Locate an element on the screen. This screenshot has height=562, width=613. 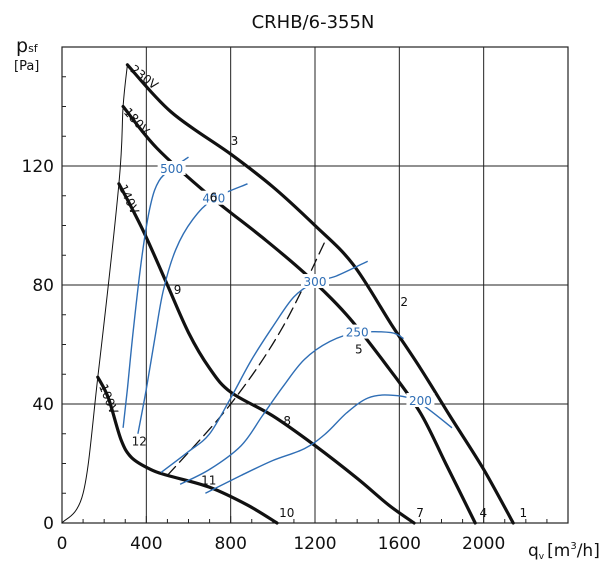
y-axis-label: psf is located at coordinates (27, 46).